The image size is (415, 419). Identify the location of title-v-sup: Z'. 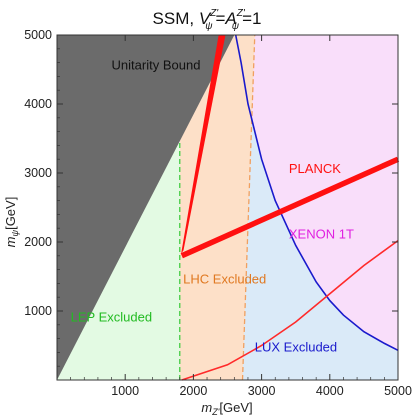
(214, 13).